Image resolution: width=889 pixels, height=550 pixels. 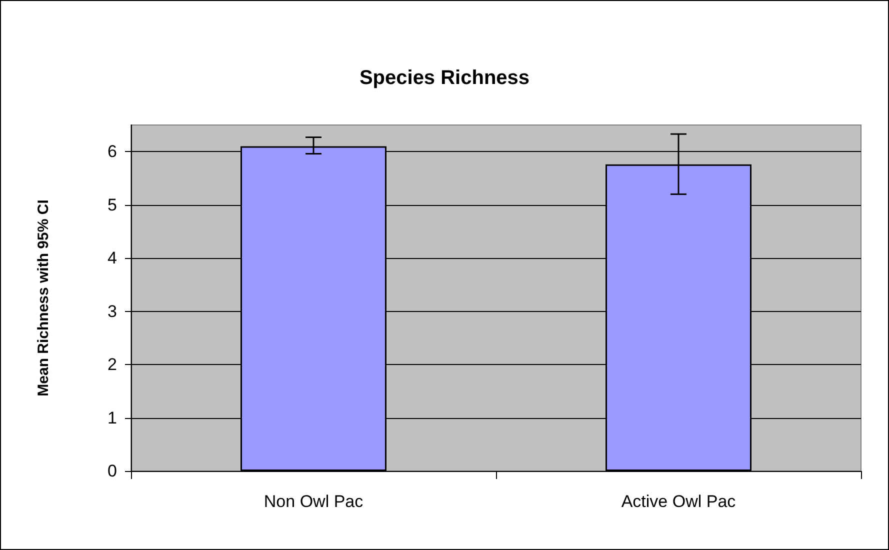 I want to click on x-tick-label: Non Owl Pac, so click(x=314, y=501).